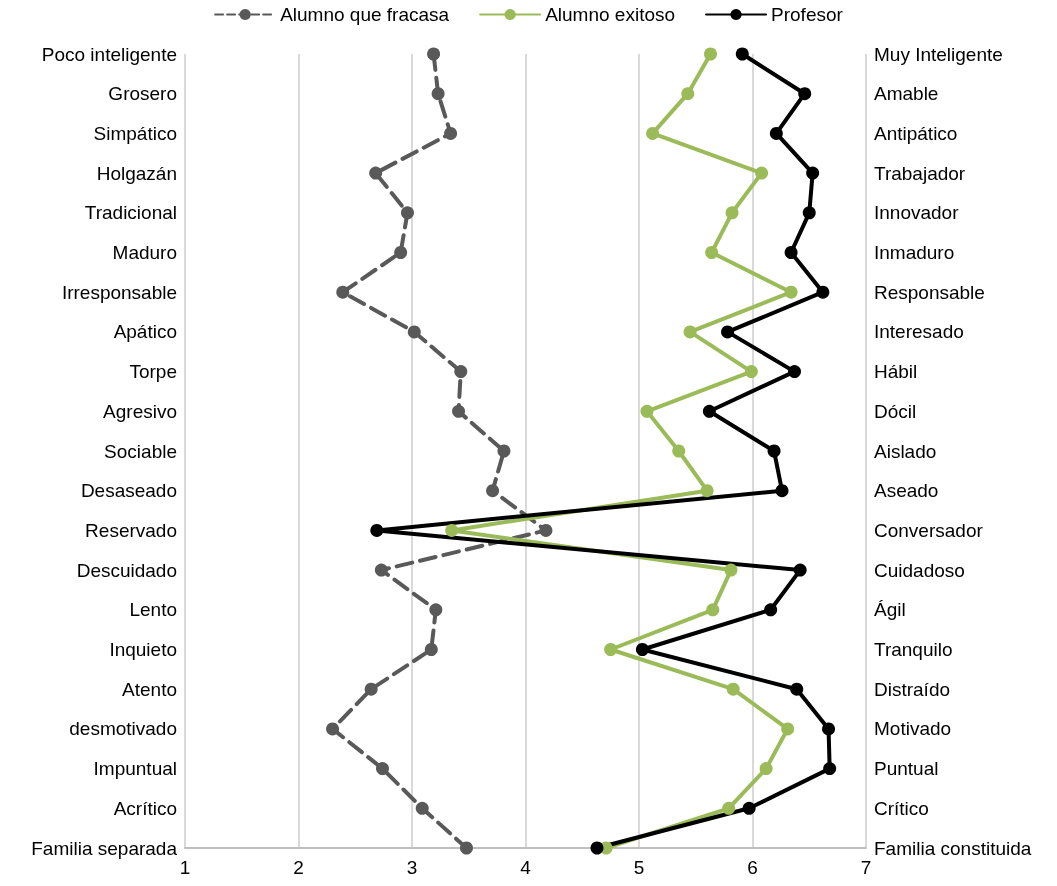 This screenshot has height=886, width=1057. Describe the element at coordinates (920, 173) in the screenshot. I see `y2-tick-label: Trabajador` at that location.